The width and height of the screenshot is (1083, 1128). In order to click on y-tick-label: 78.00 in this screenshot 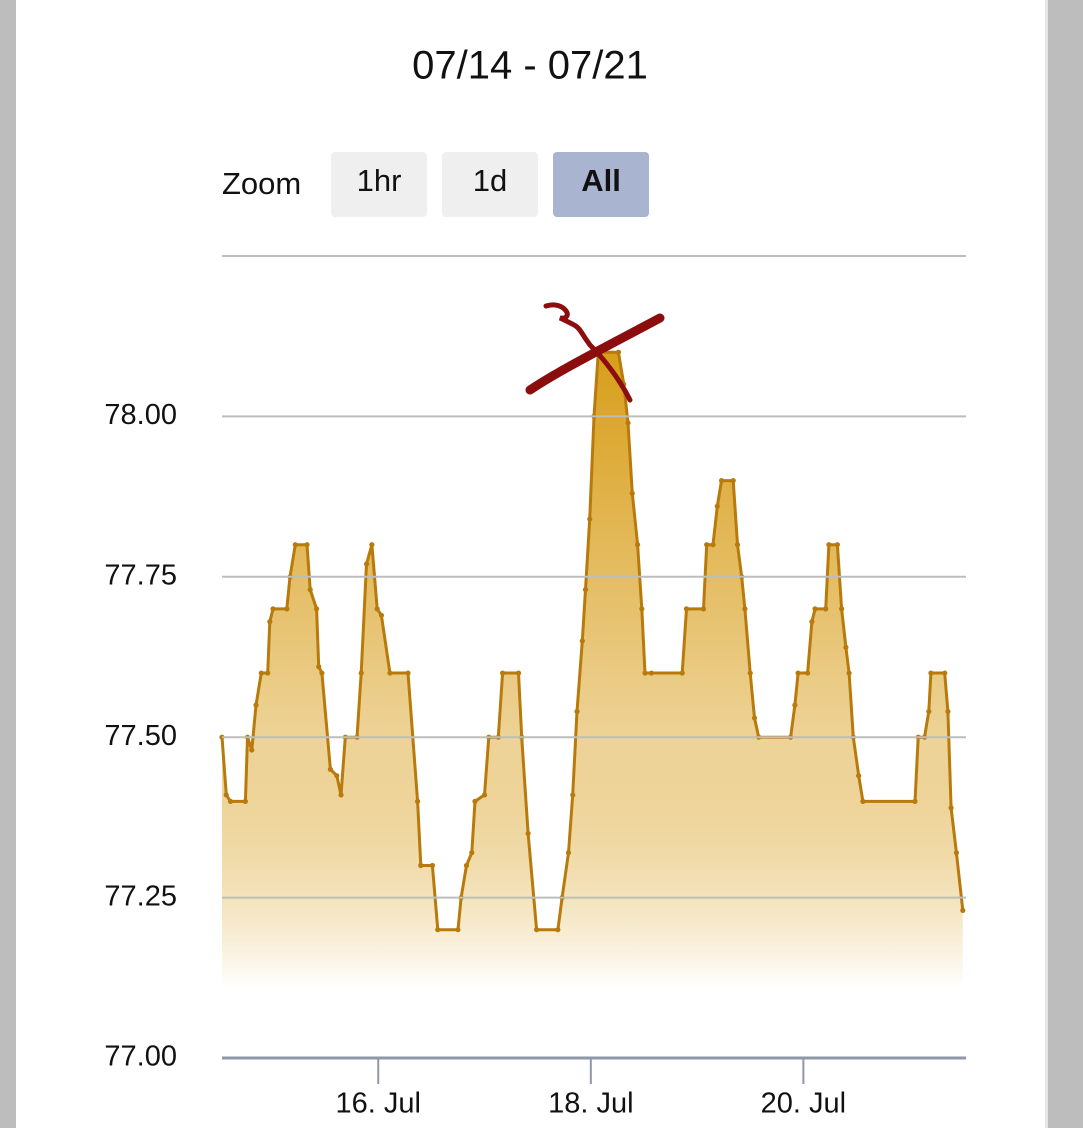, I will do `click(140, 415)`.